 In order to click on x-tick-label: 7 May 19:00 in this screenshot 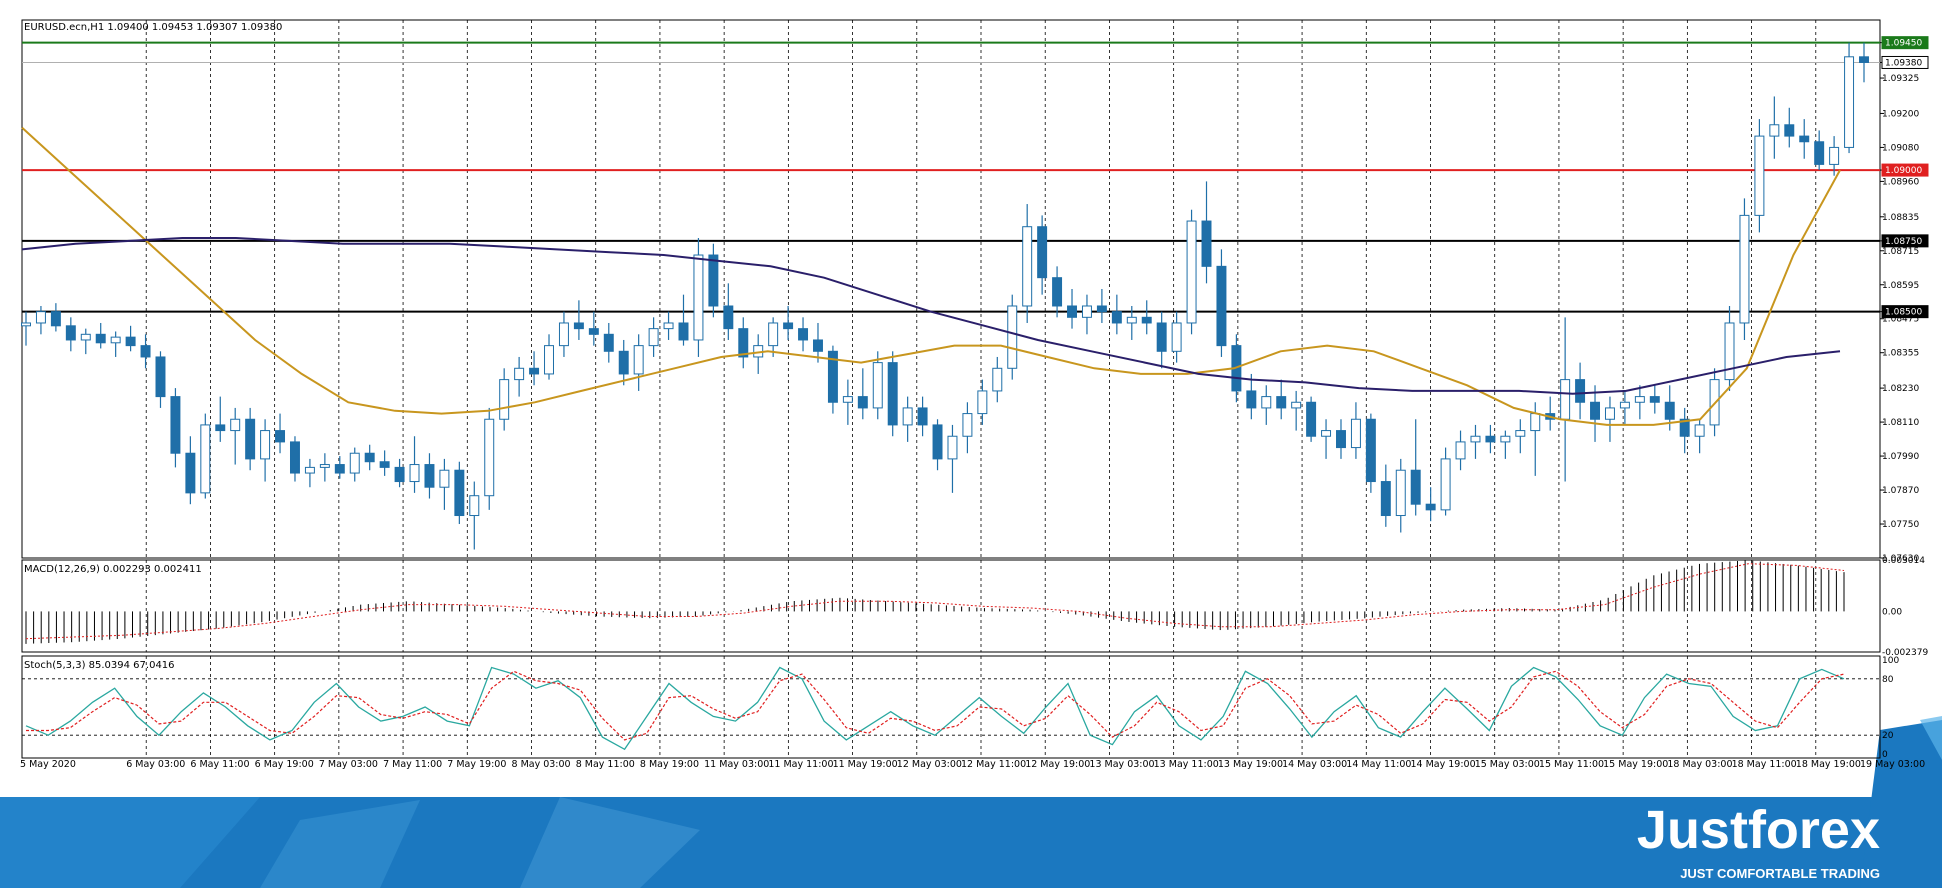, I will do `click(476, 764)`.